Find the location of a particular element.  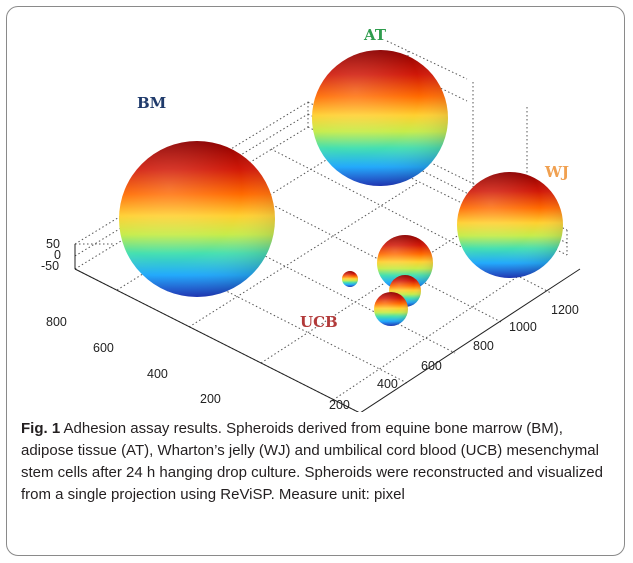

x-tick: 200 is located at coordinates (339, 405).